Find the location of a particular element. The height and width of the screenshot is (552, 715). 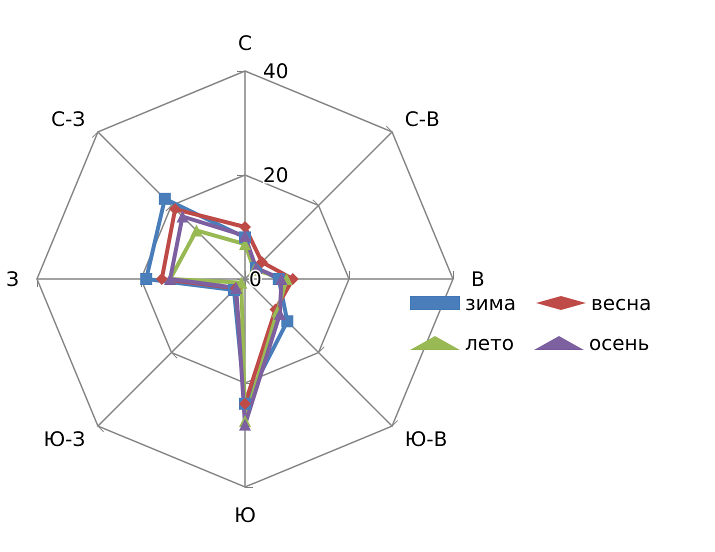

spoke-label: Ю is located at coordinates (245, 515).